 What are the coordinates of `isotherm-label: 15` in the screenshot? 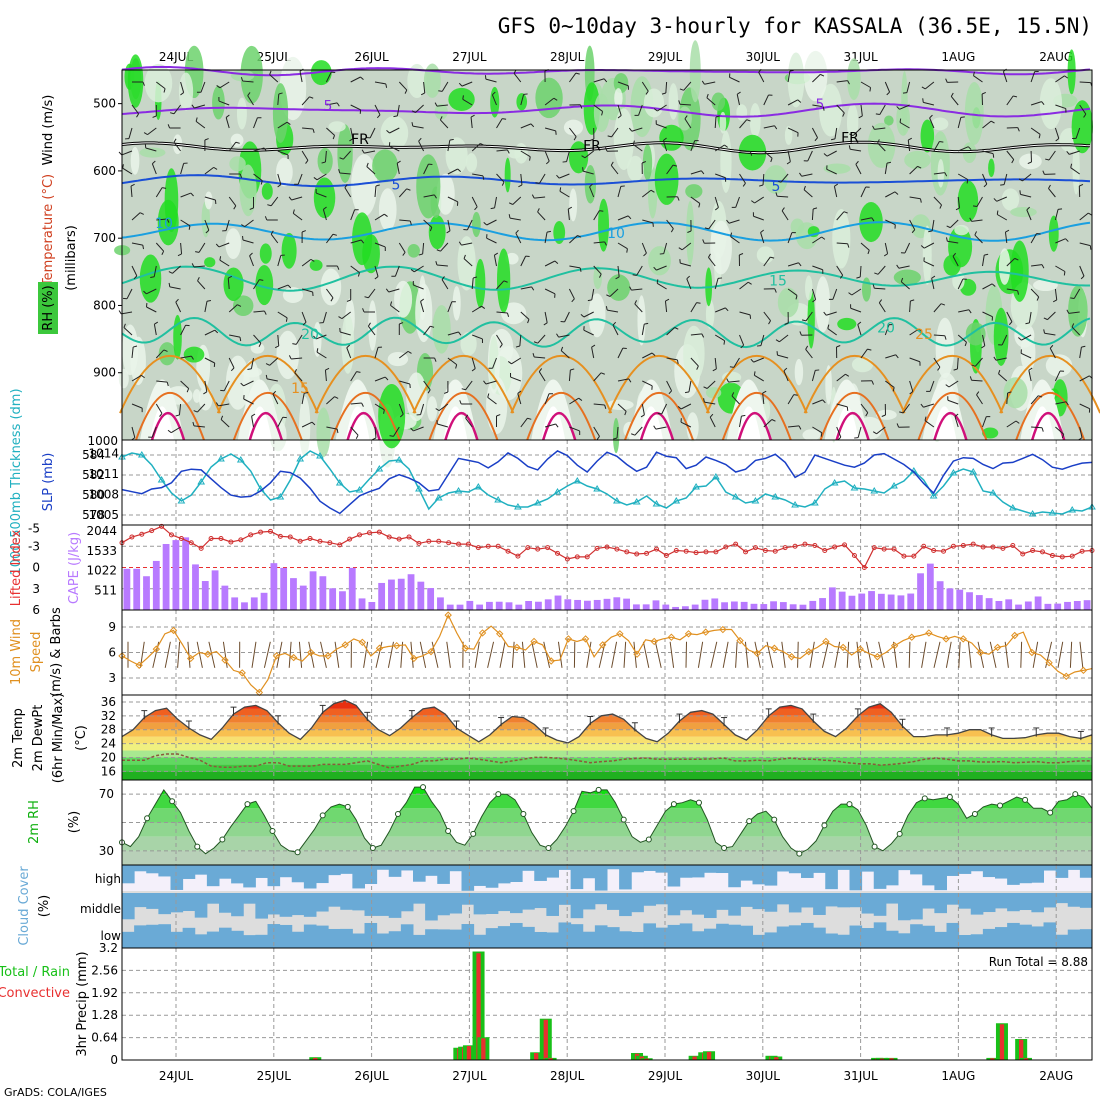 It's located at (300, 389).